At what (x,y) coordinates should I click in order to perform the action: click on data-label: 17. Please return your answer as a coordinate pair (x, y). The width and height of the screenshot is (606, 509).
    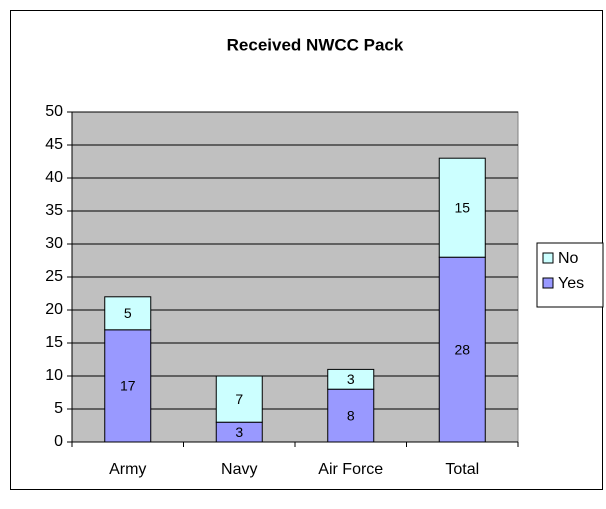
    Looking at the image, I should click on (128, 386).